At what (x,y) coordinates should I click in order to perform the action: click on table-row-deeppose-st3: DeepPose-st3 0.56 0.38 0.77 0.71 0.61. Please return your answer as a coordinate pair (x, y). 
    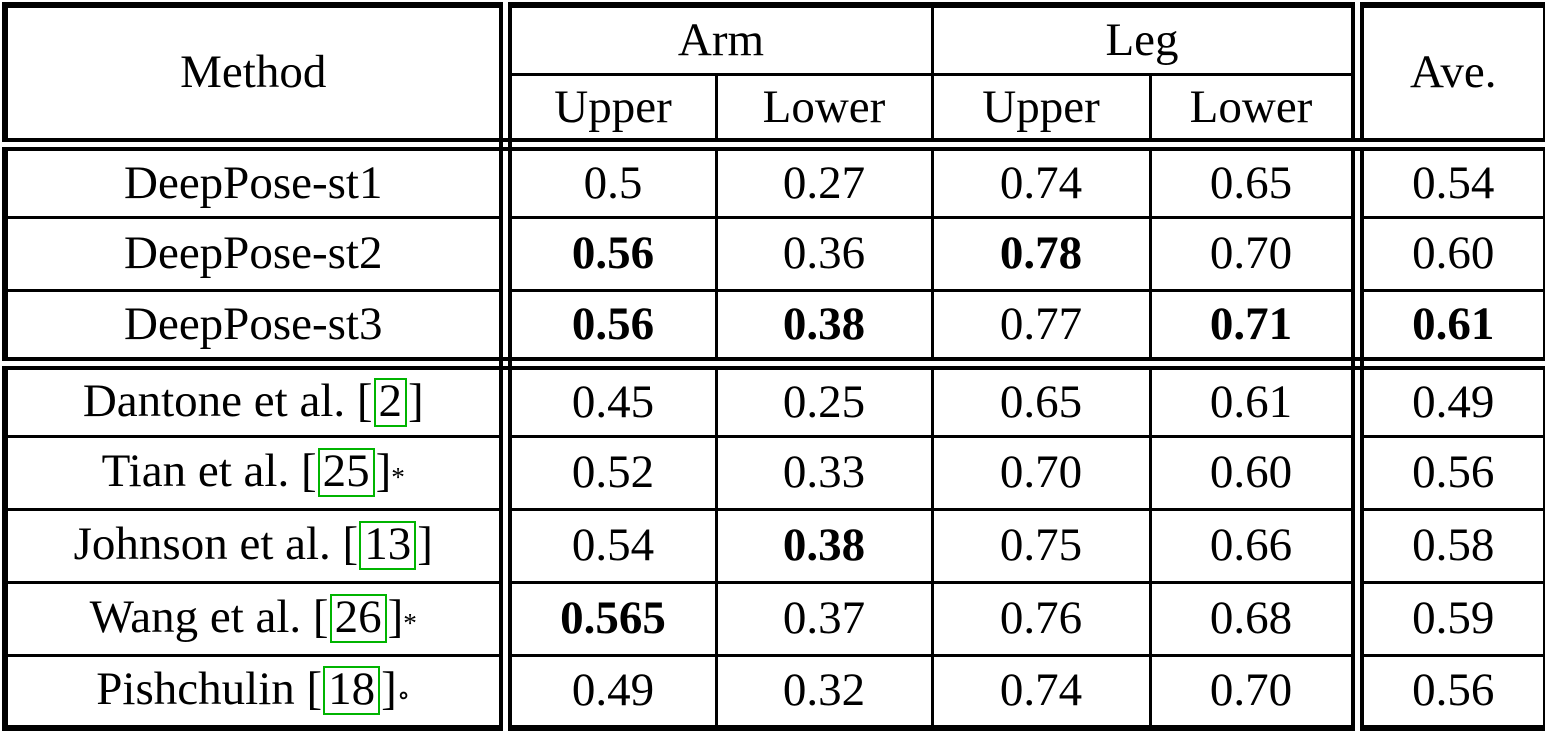
    Looking at the image, I should click on (774, 329).